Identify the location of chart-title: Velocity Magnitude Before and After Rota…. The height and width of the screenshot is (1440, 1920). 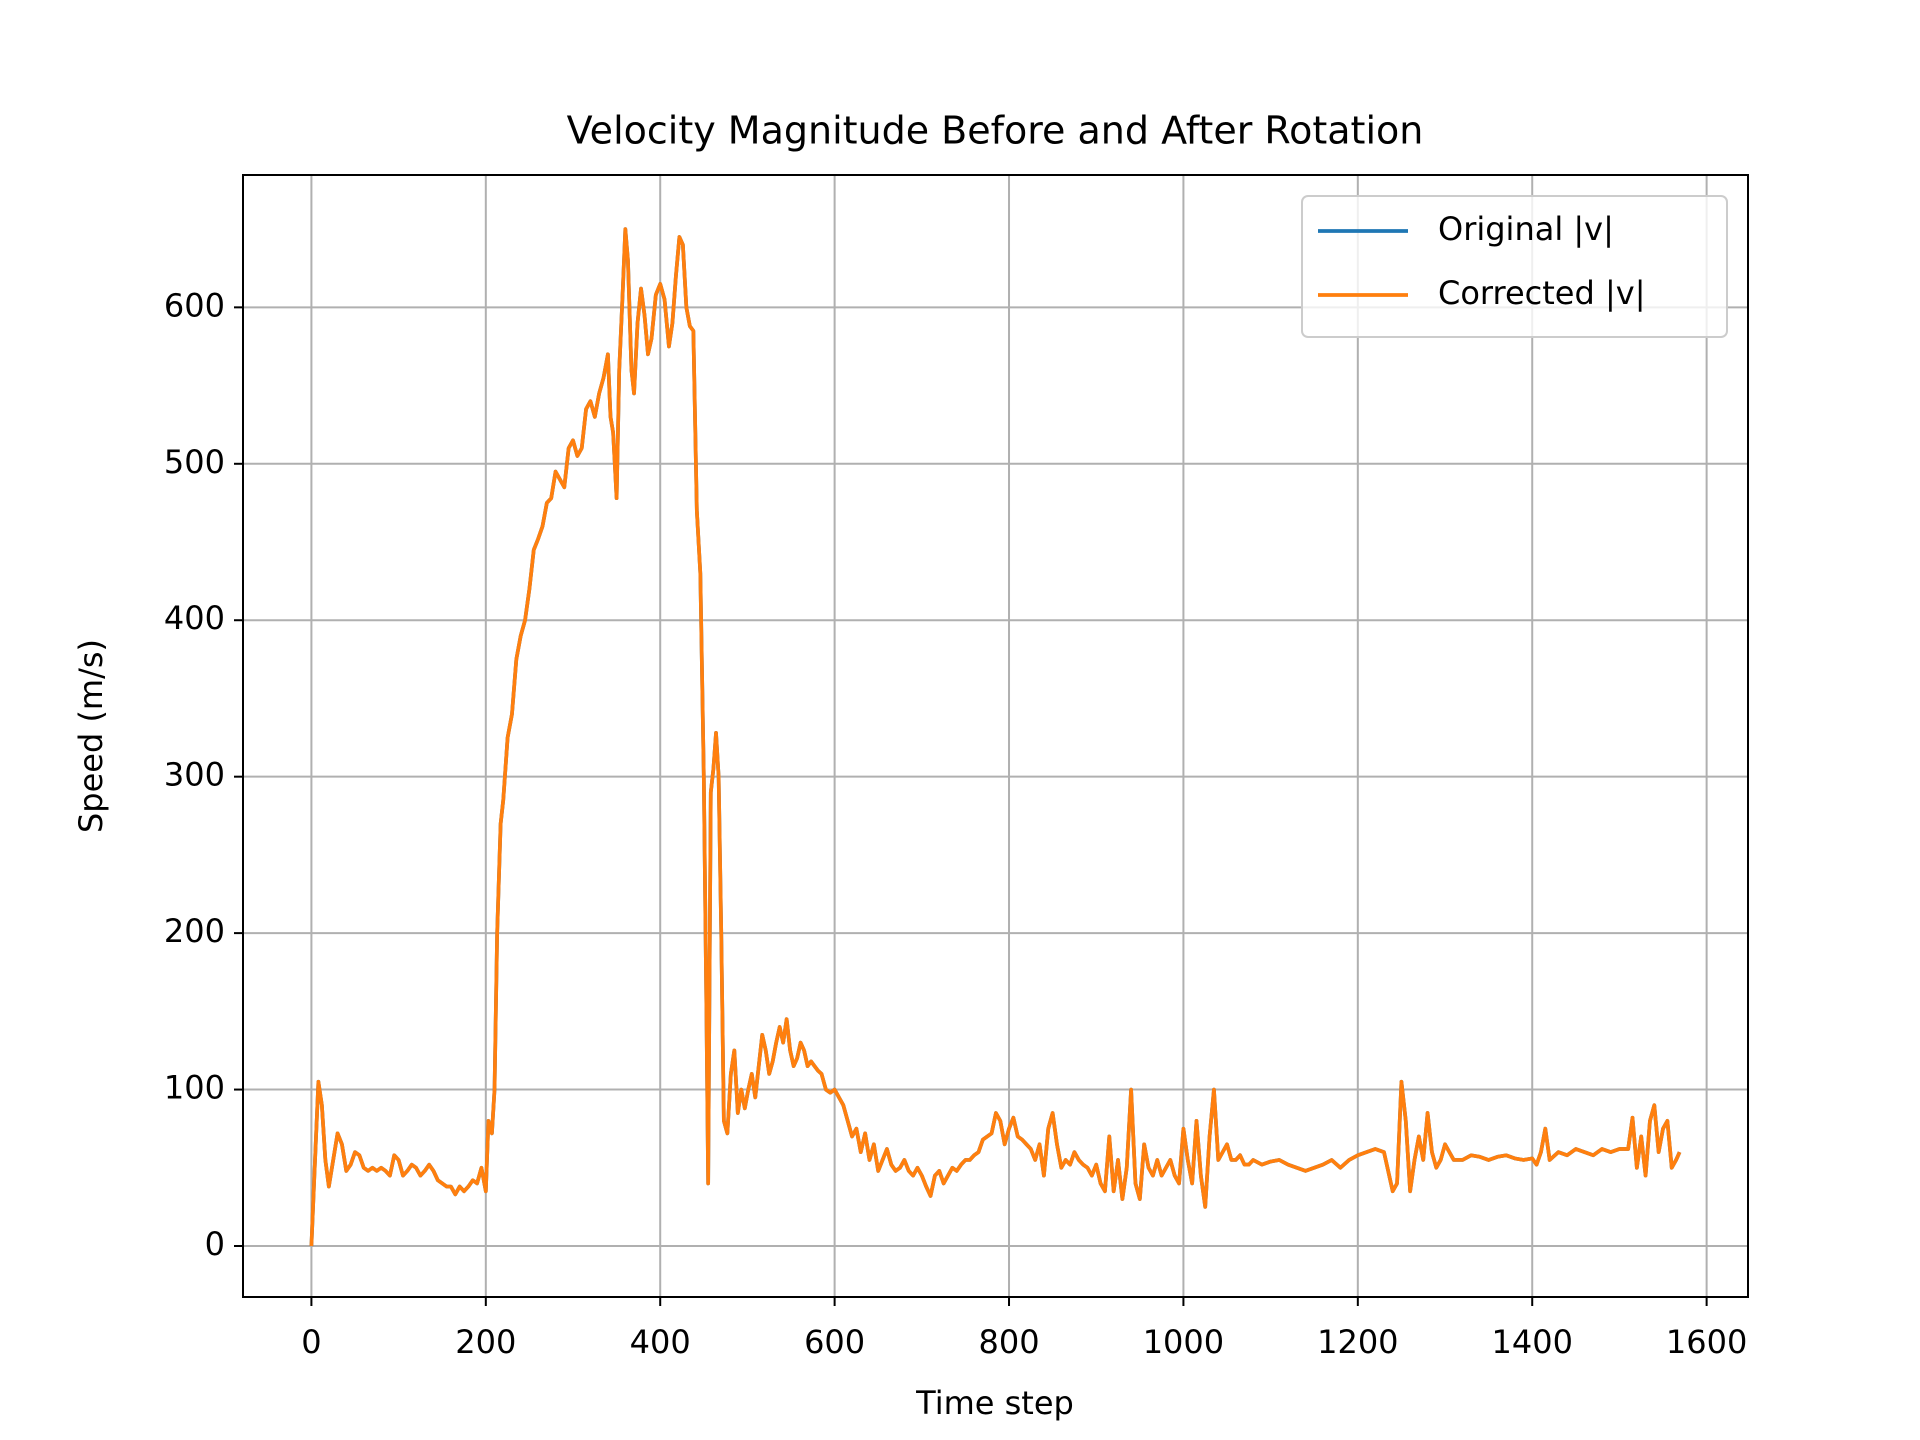
(995, 131).